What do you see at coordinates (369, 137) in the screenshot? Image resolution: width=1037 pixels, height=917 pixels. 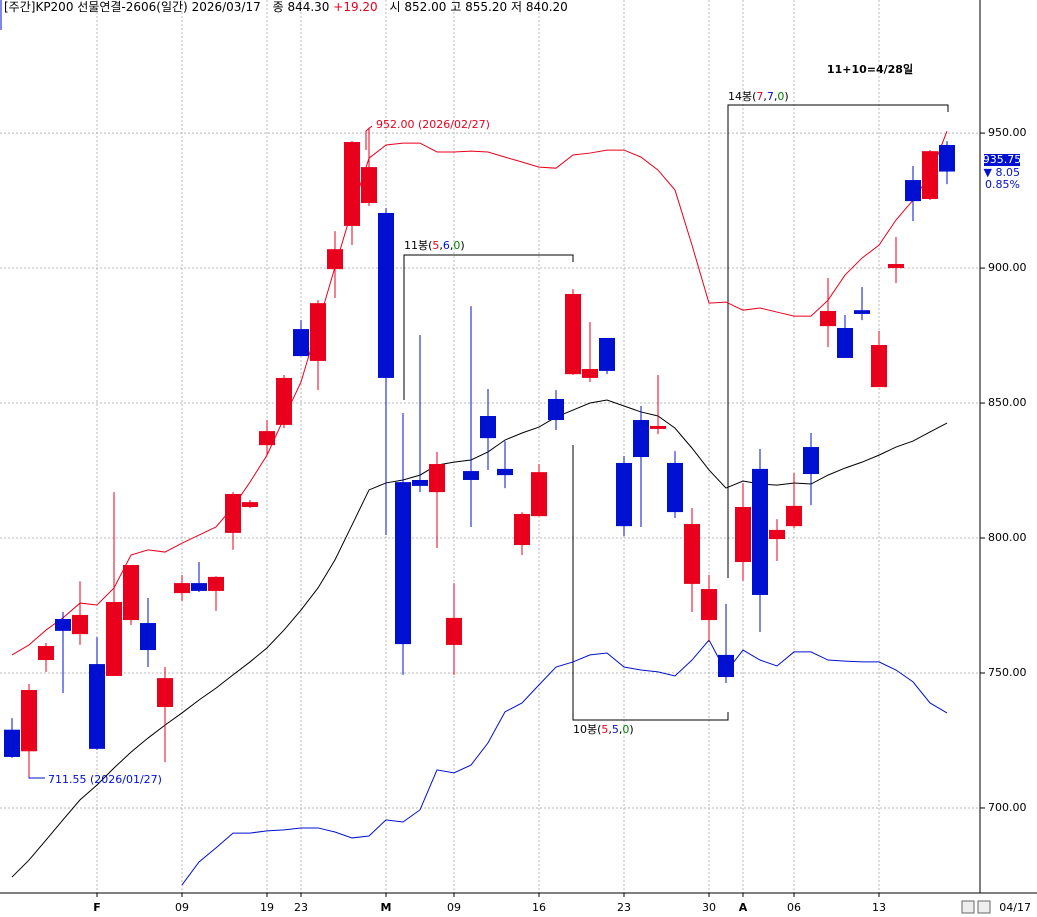 I see `max-pointer` at bounding box center [369, 137].